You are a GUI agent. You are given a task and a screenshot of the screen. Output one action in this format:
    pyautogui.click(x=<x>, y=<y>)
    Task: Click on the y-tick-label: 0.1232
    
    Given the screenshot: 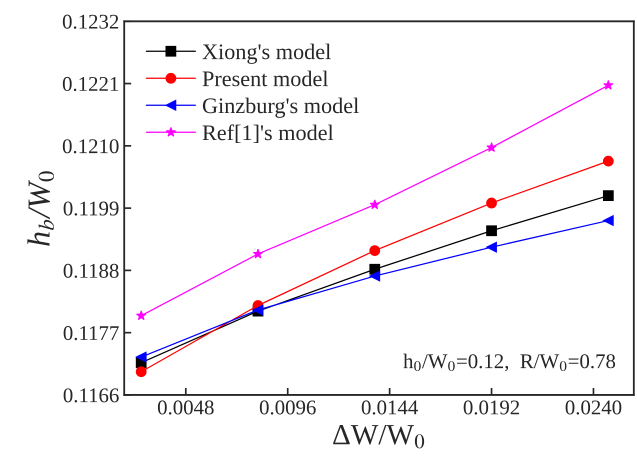 What is the action you would take?
    pyautogui.click(x=90, y=21)
    